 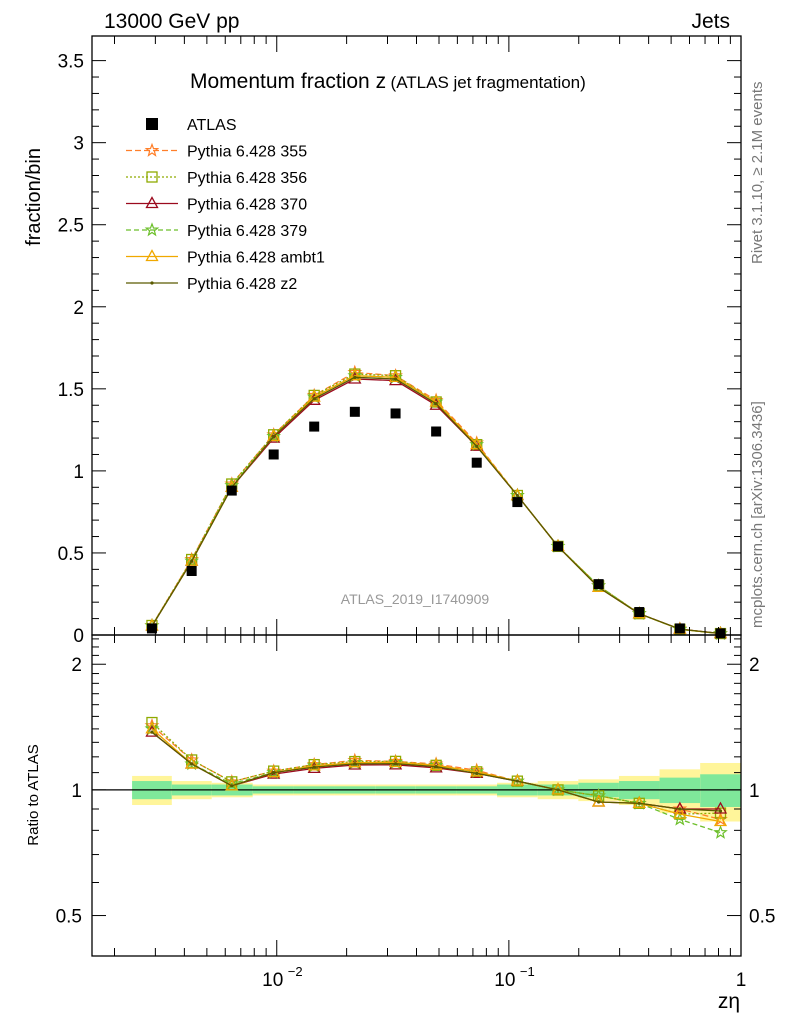 What do you see at coordinates (78, 308) in the screenshot?
I see `y-tick-label: 2` at bounding box center [78, 308].